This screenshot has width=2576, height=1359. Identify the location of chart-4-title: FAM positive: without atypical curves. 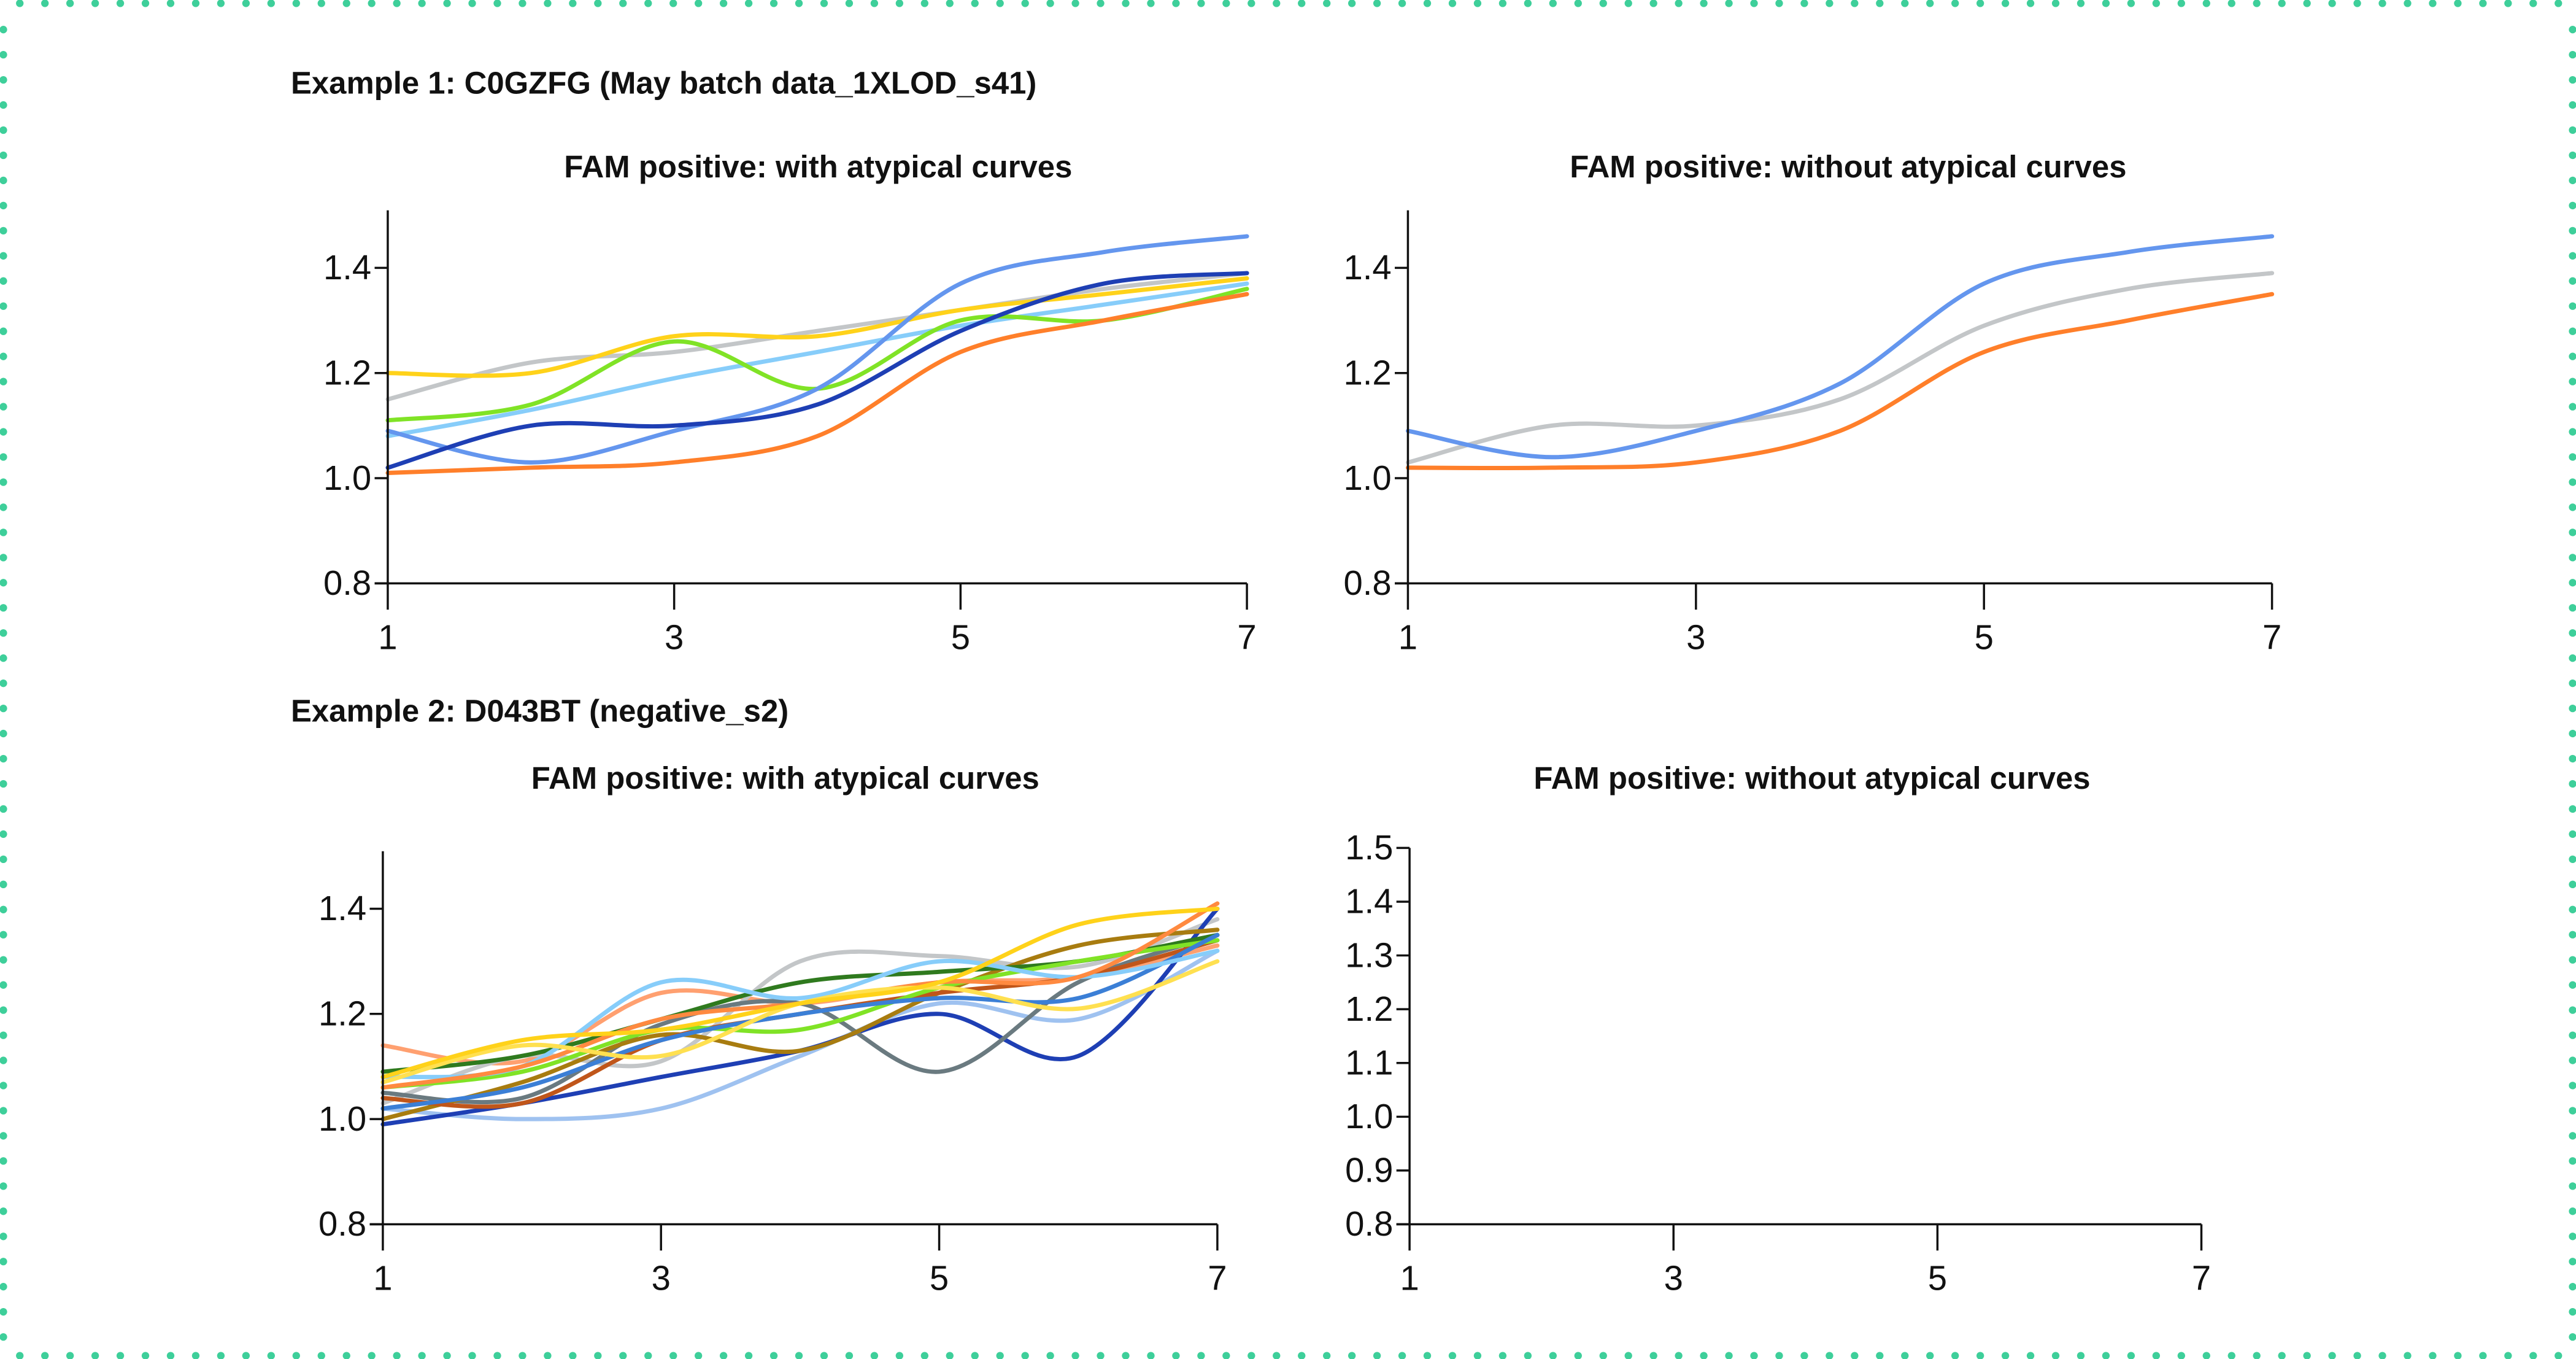
(1811, 778).